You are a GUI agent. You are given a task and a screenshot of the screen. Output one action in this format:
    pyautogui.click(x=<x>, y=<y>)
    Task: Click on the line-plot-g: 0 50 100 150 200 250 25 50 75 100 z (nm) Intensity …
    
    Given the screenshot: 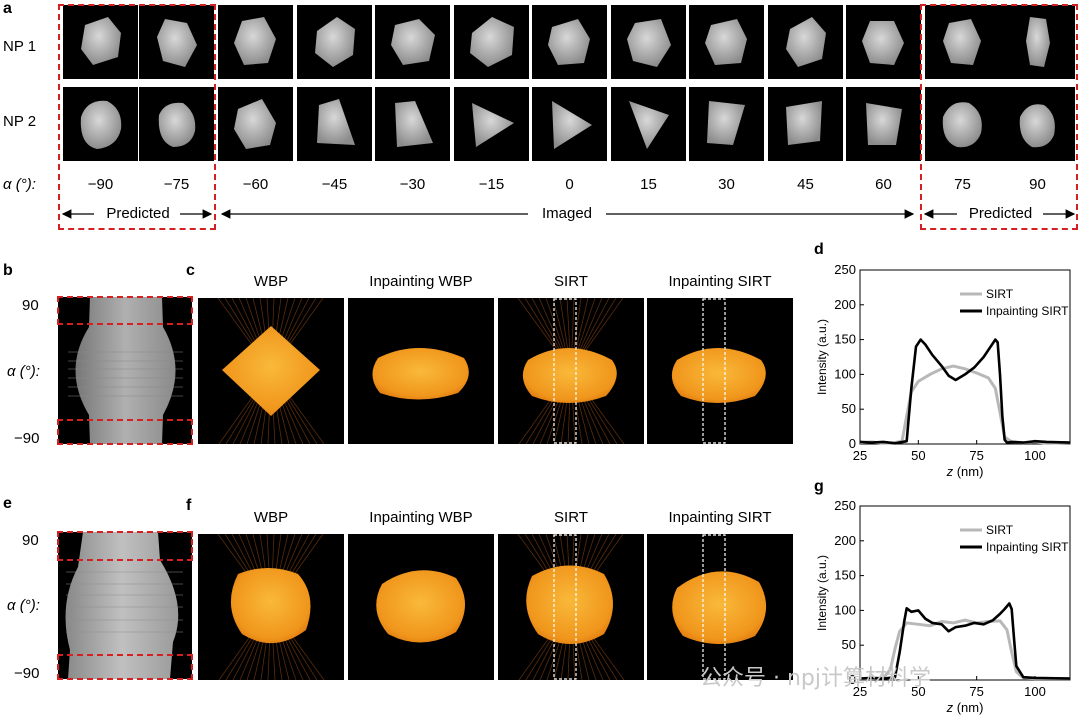 What is the action you would take?
    pyautogui.click(x=943, y=606)
    